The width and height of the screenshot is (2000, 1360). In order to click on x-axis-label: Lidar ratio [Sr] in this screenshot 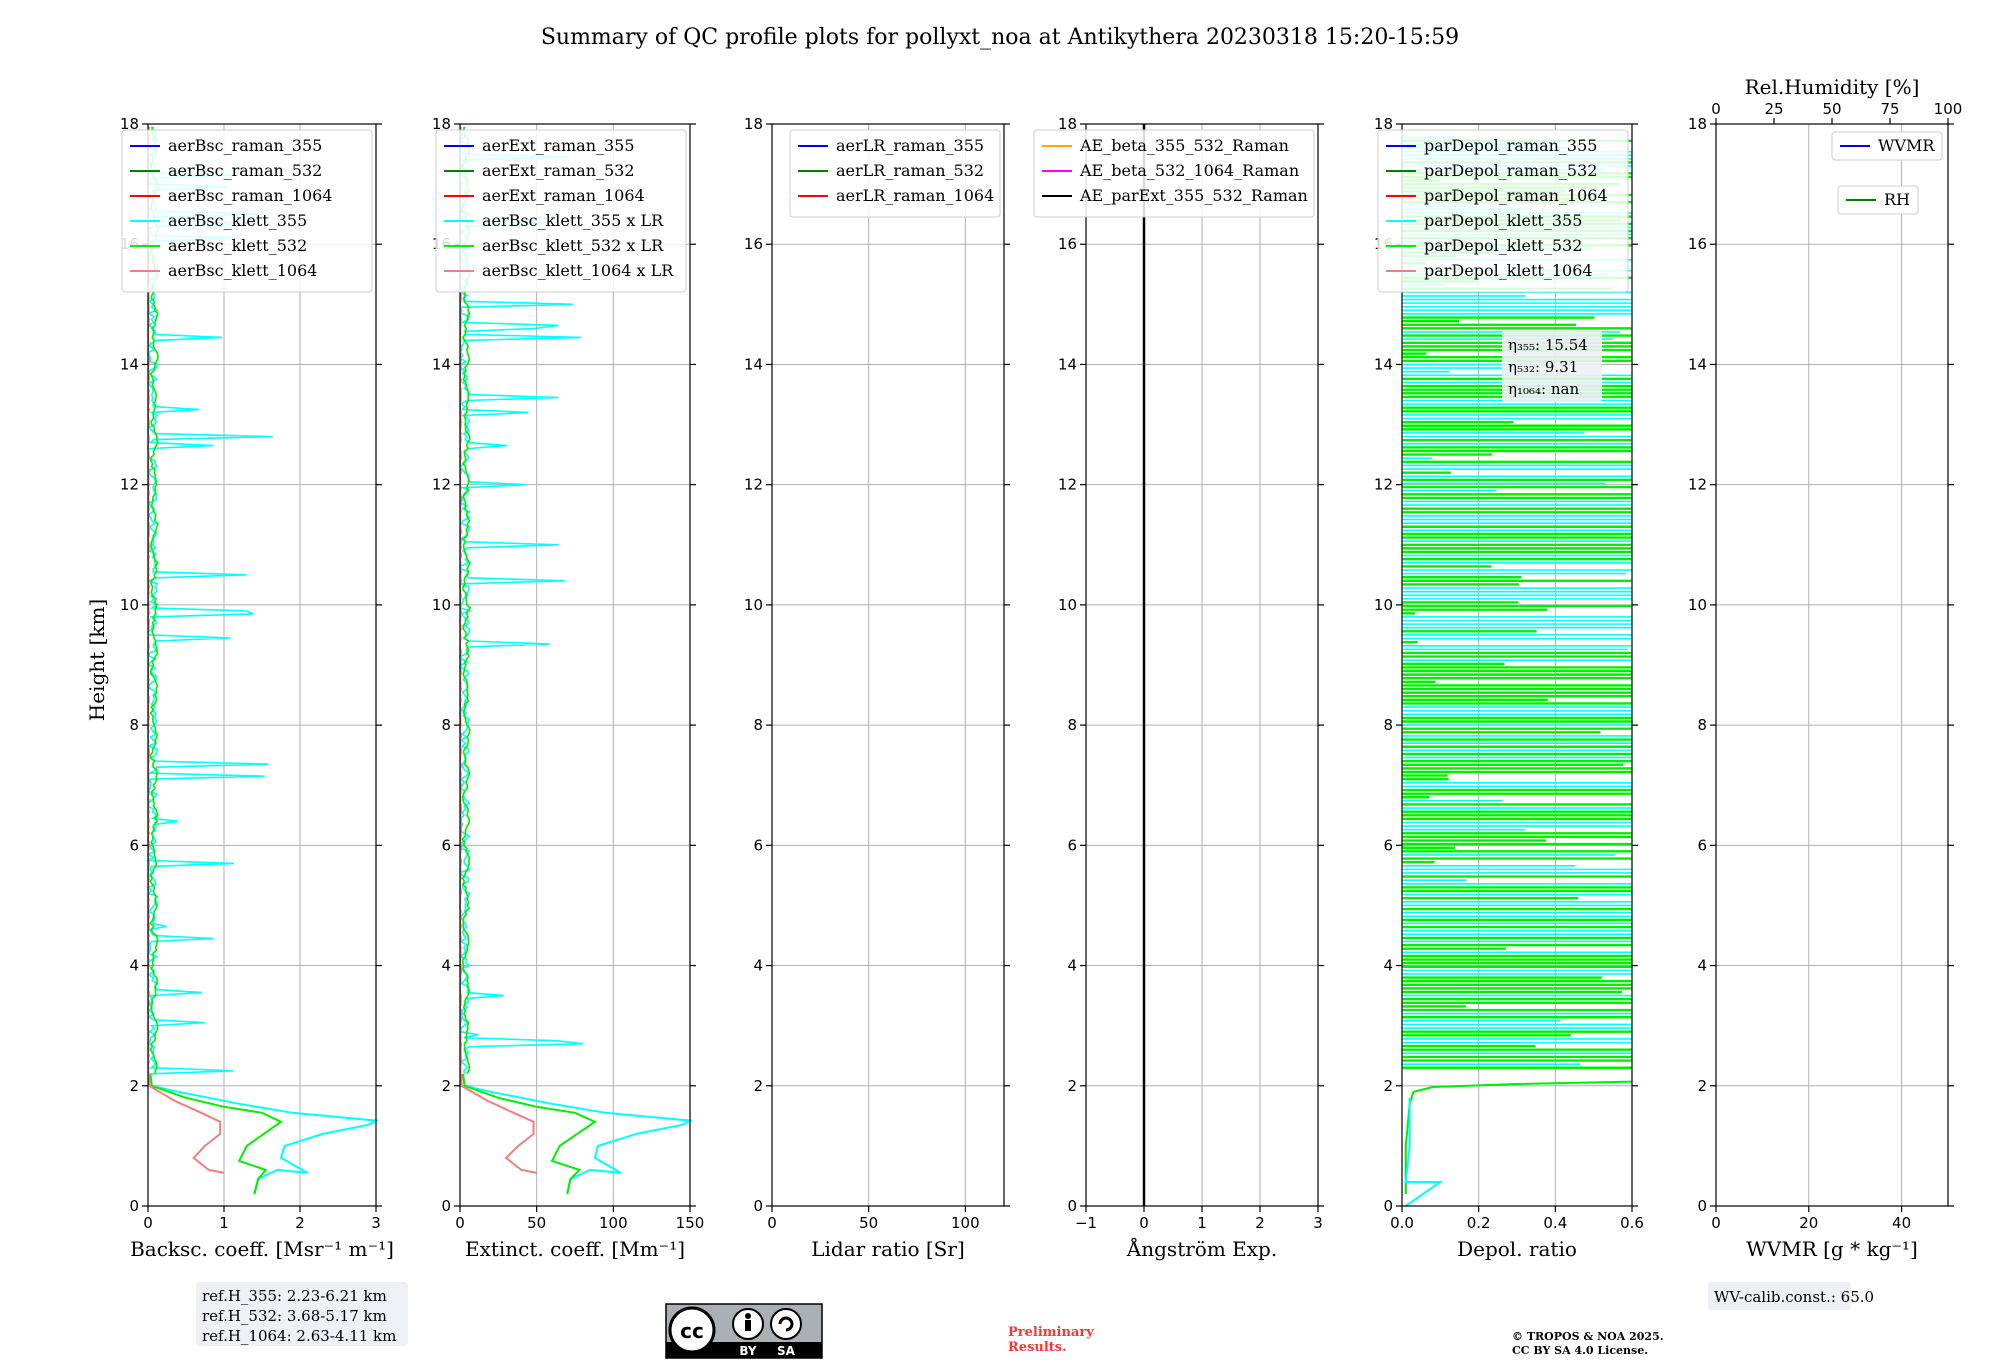, I will do `click(888, 1249)`.